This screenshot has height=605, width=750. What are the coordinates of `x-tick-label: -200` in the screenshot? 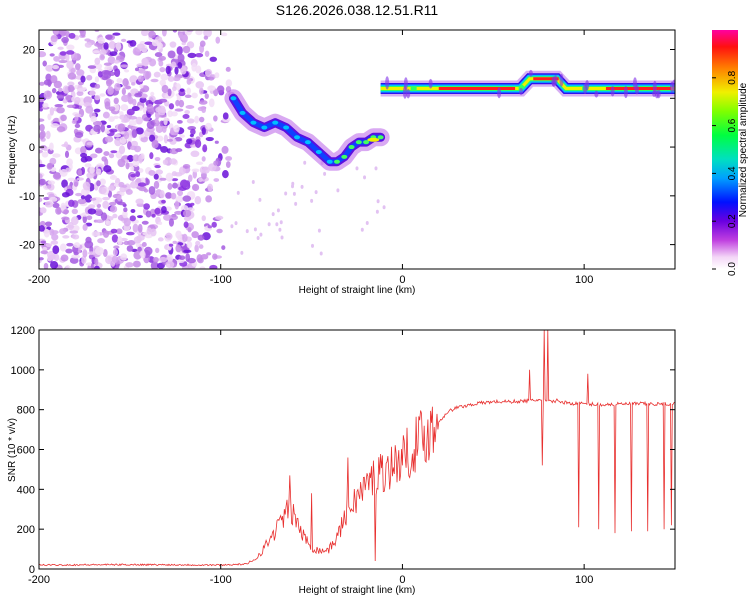 It's located at (39, 580).